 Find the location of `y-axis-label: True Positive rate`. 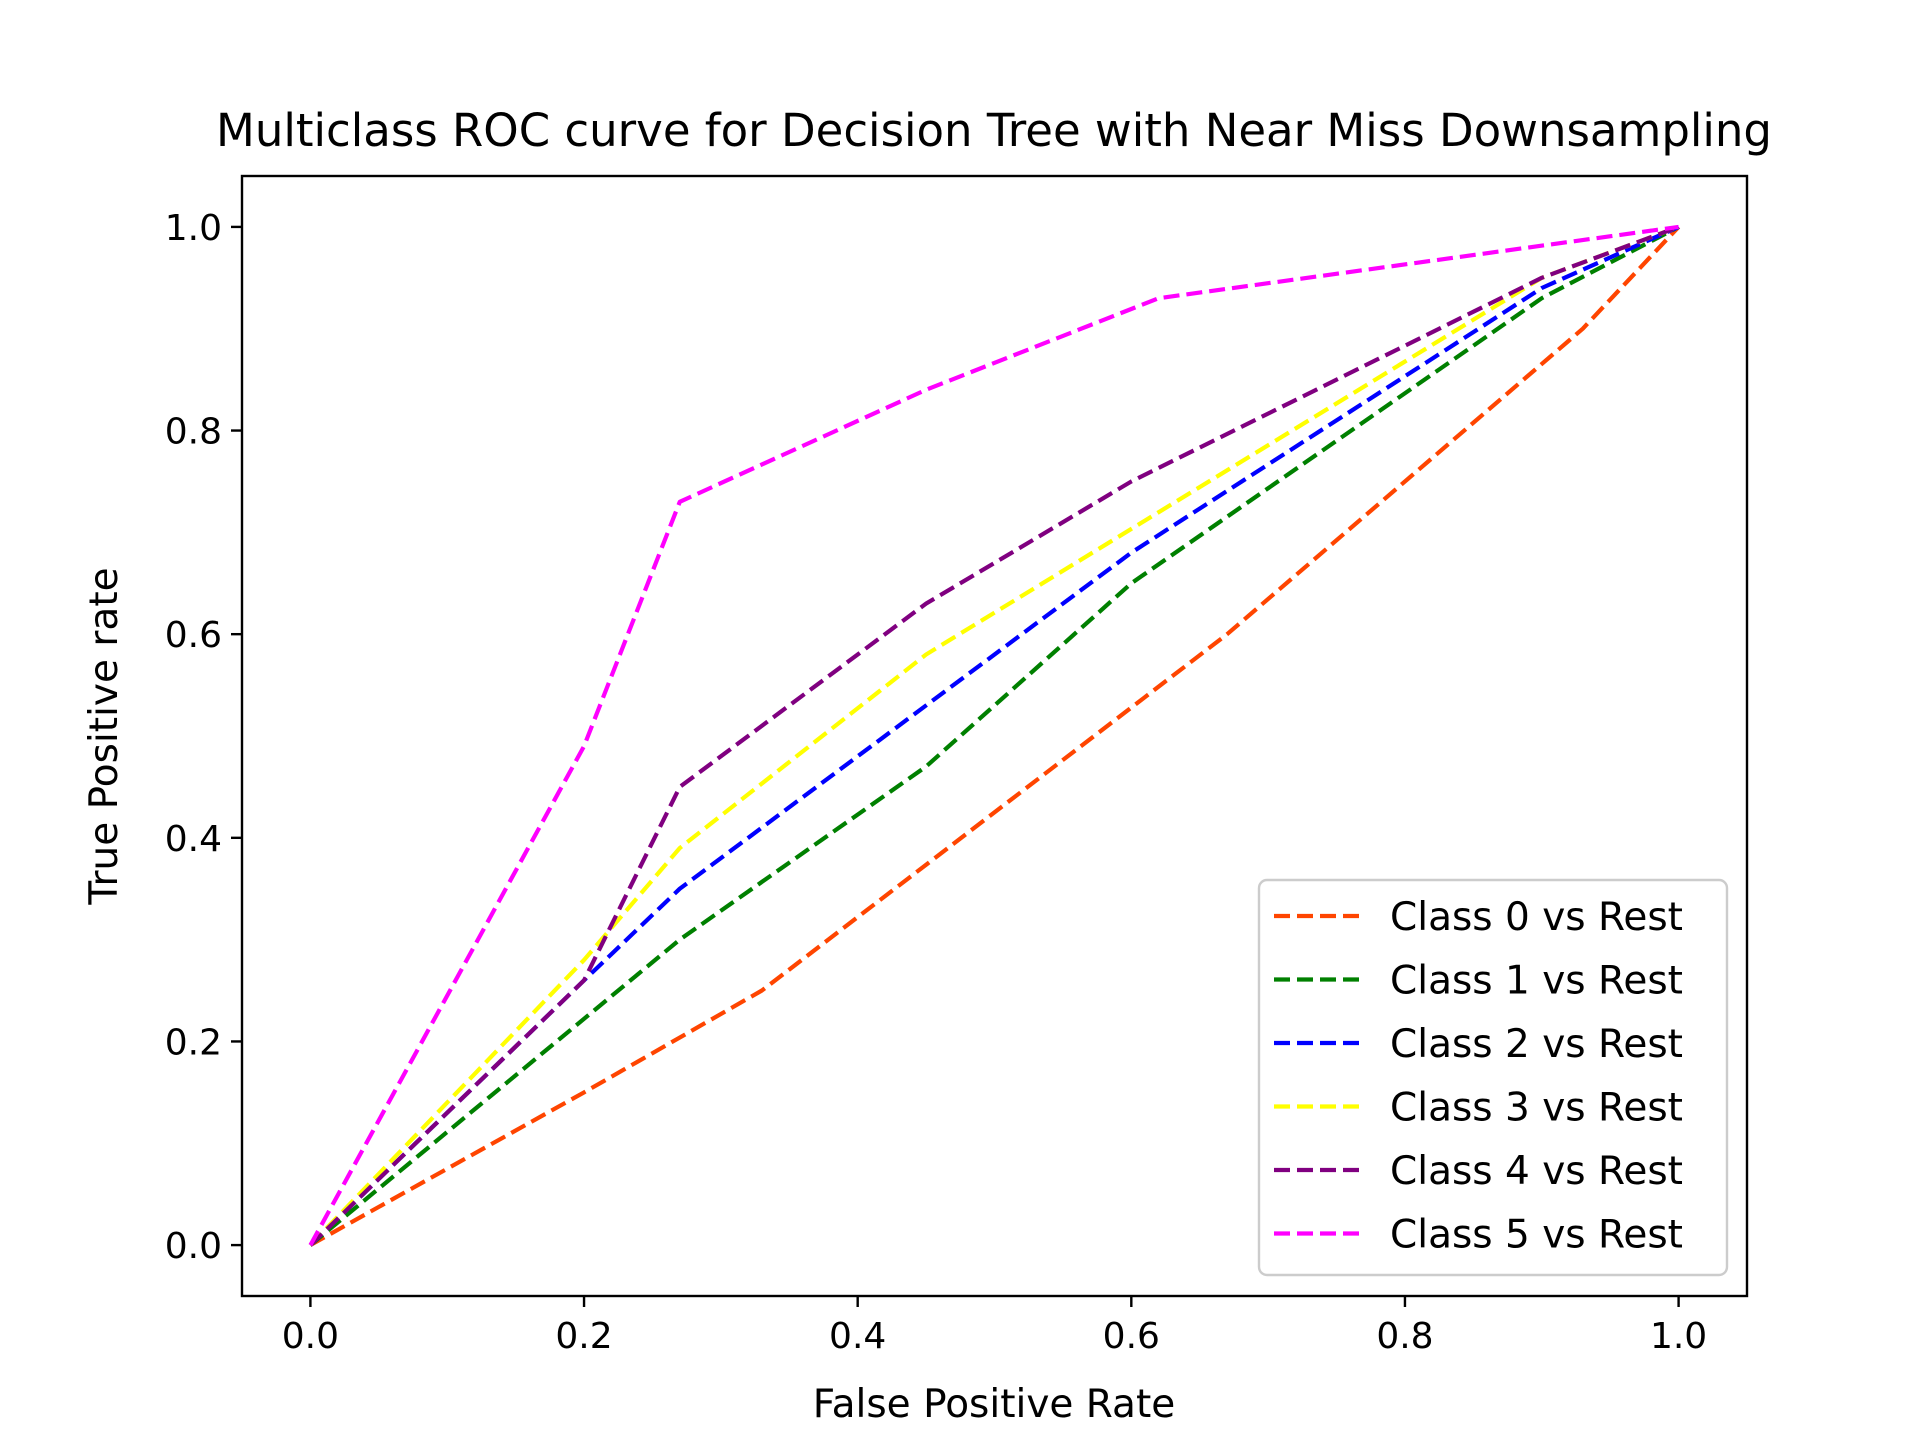

y-axis-label: True Positive rate is located at coordinates (104, 736).